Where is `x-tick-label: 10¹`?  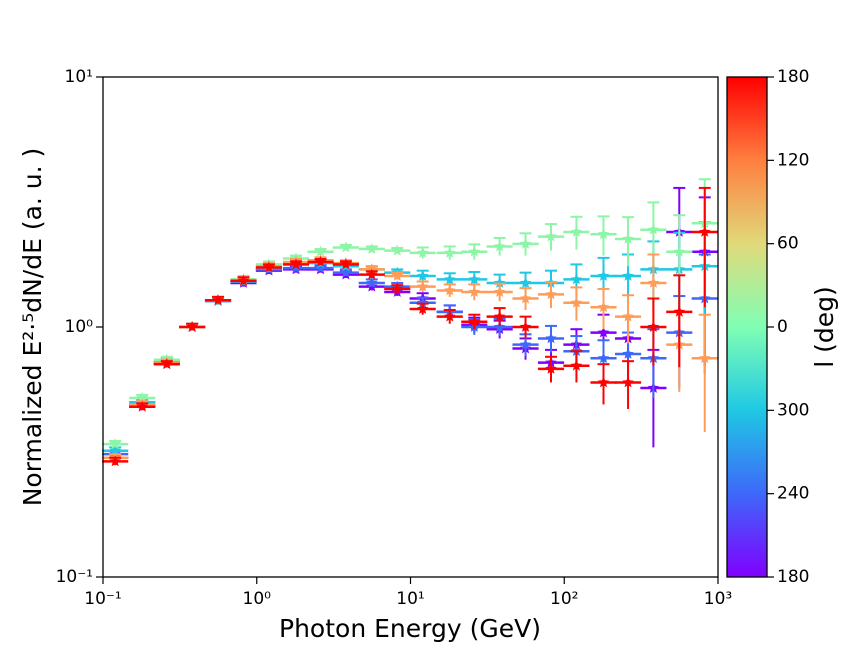 x-tick-label: 10¹ is located at coordinates (410, 599).